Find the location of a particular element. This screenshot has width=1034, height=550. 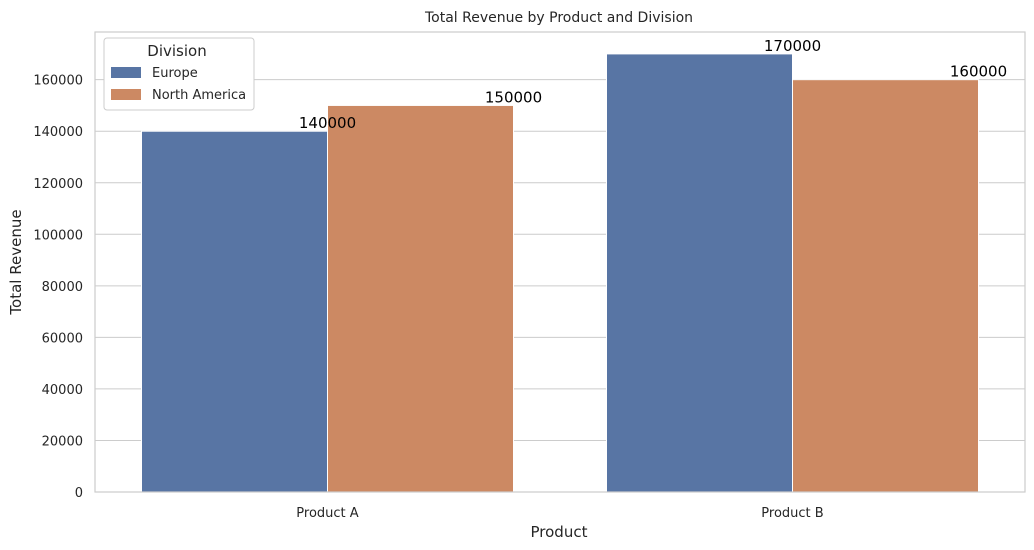

y-axis-label: Total Revenue is located at coordinates (16, 262).